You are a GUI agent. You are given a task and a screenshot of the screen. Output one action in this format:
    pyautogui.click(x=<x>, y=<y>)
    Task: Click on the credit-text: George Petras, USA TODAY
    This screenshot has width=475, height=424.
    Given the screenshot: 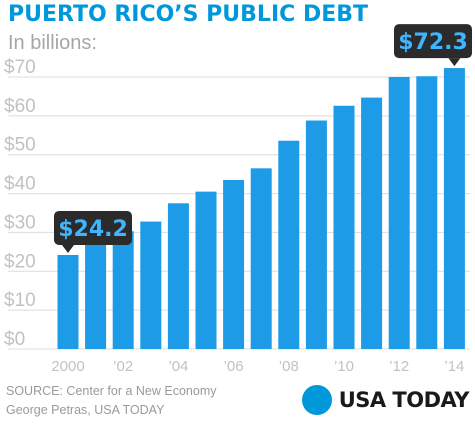 What is the action you would take?
    pyautogui.click(x=85, y=410)
    